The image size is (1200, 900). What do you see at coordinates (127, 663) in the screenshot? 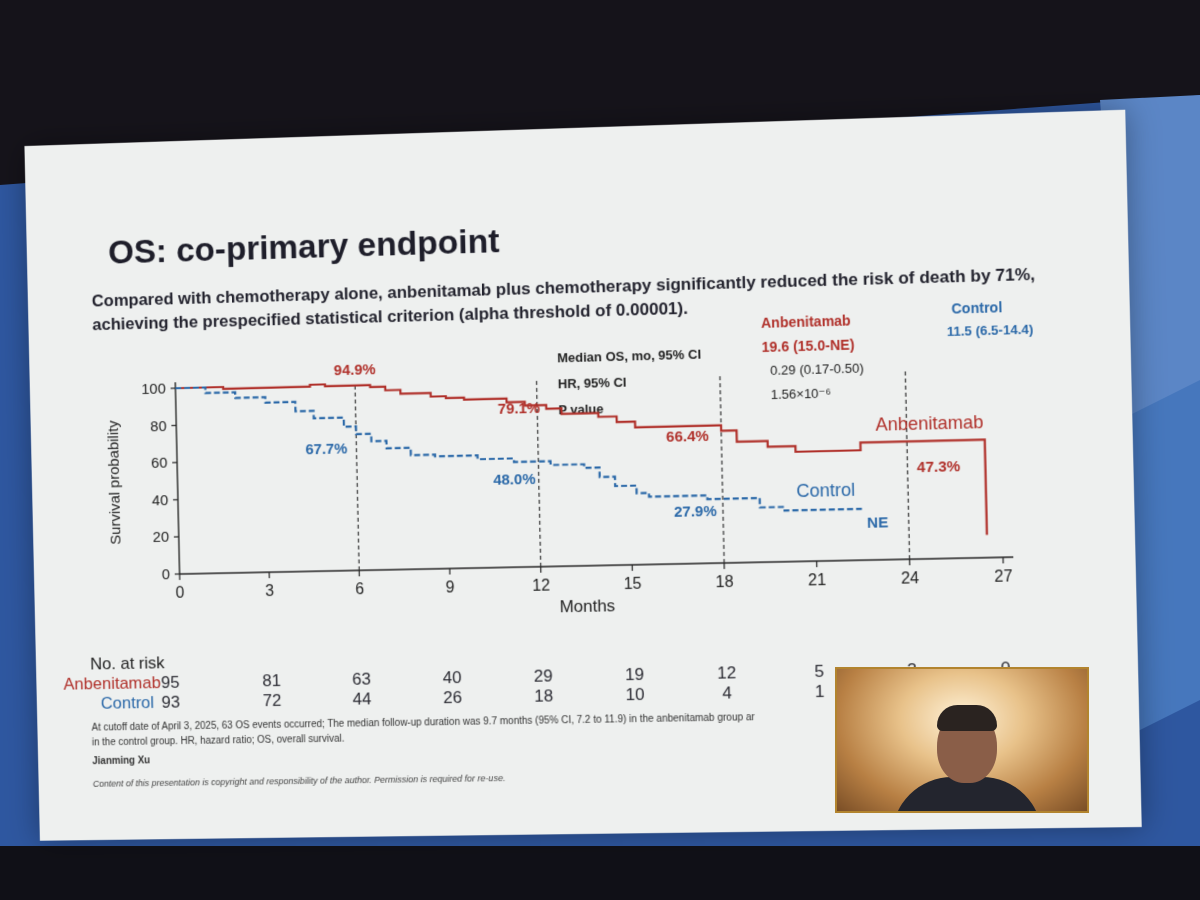
I see `risk-table-title: No. at risk` at bounding box center [127, 663].